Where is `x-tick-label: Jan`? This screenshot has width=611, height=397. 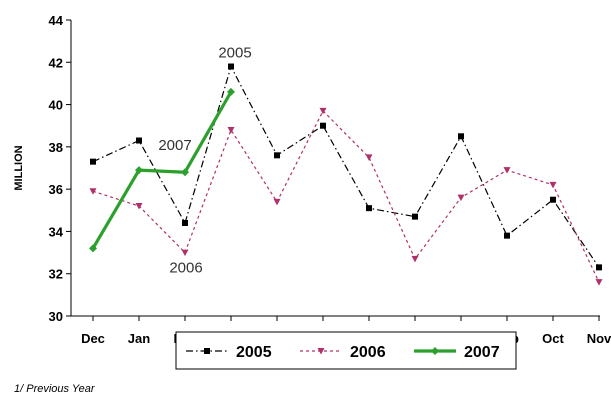
x-tick-label: Jan is located at coordinates (139, 338).